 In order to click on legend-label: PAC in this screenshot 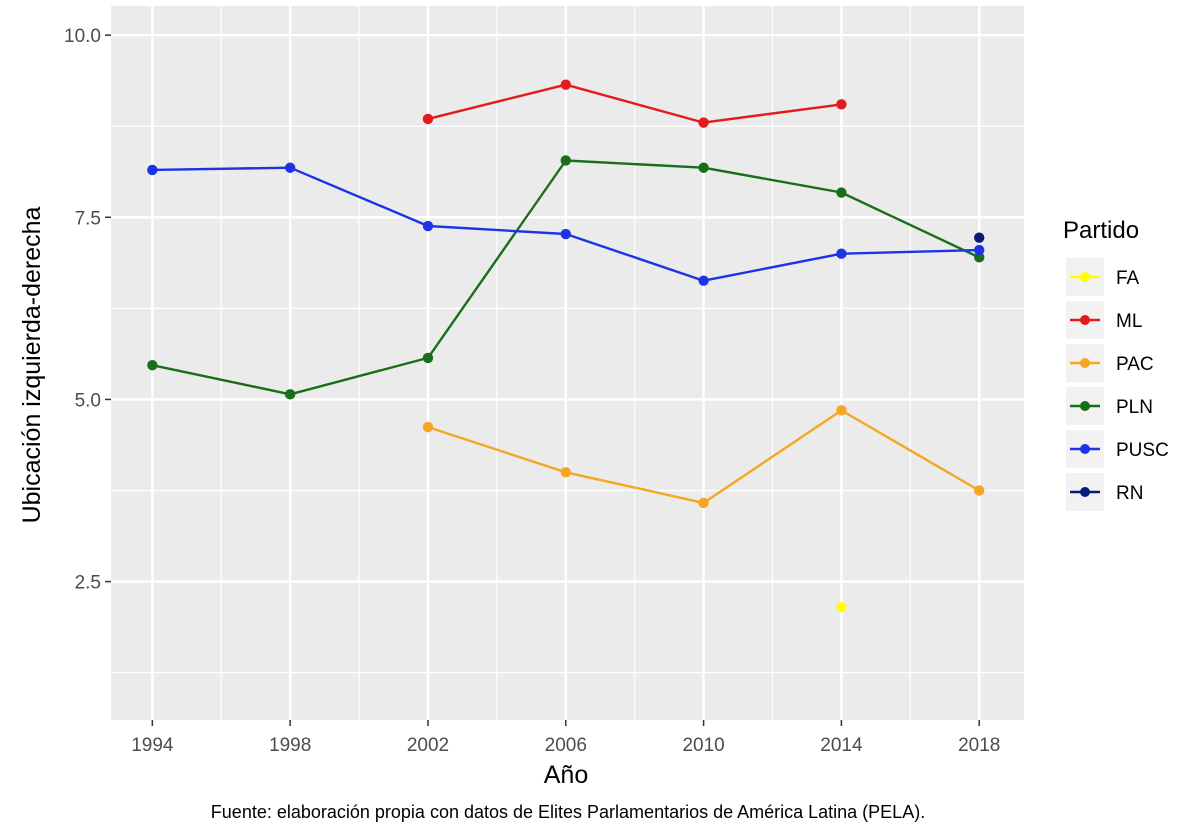, I will do `click(1135, 364)`.